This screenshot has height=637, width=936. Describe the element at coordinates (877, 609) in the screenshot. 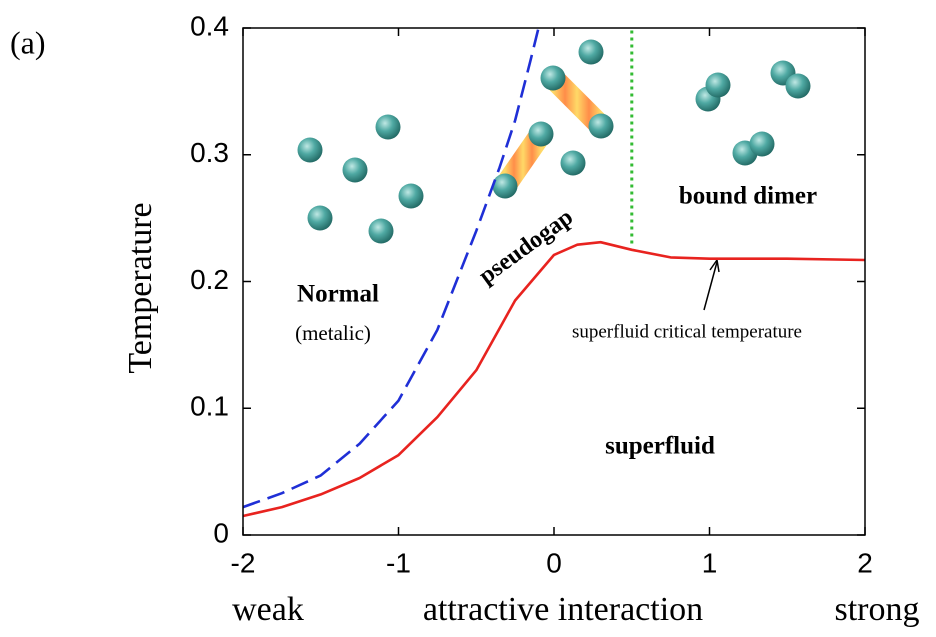

I see `x-axis-right-label: strong` at that location.